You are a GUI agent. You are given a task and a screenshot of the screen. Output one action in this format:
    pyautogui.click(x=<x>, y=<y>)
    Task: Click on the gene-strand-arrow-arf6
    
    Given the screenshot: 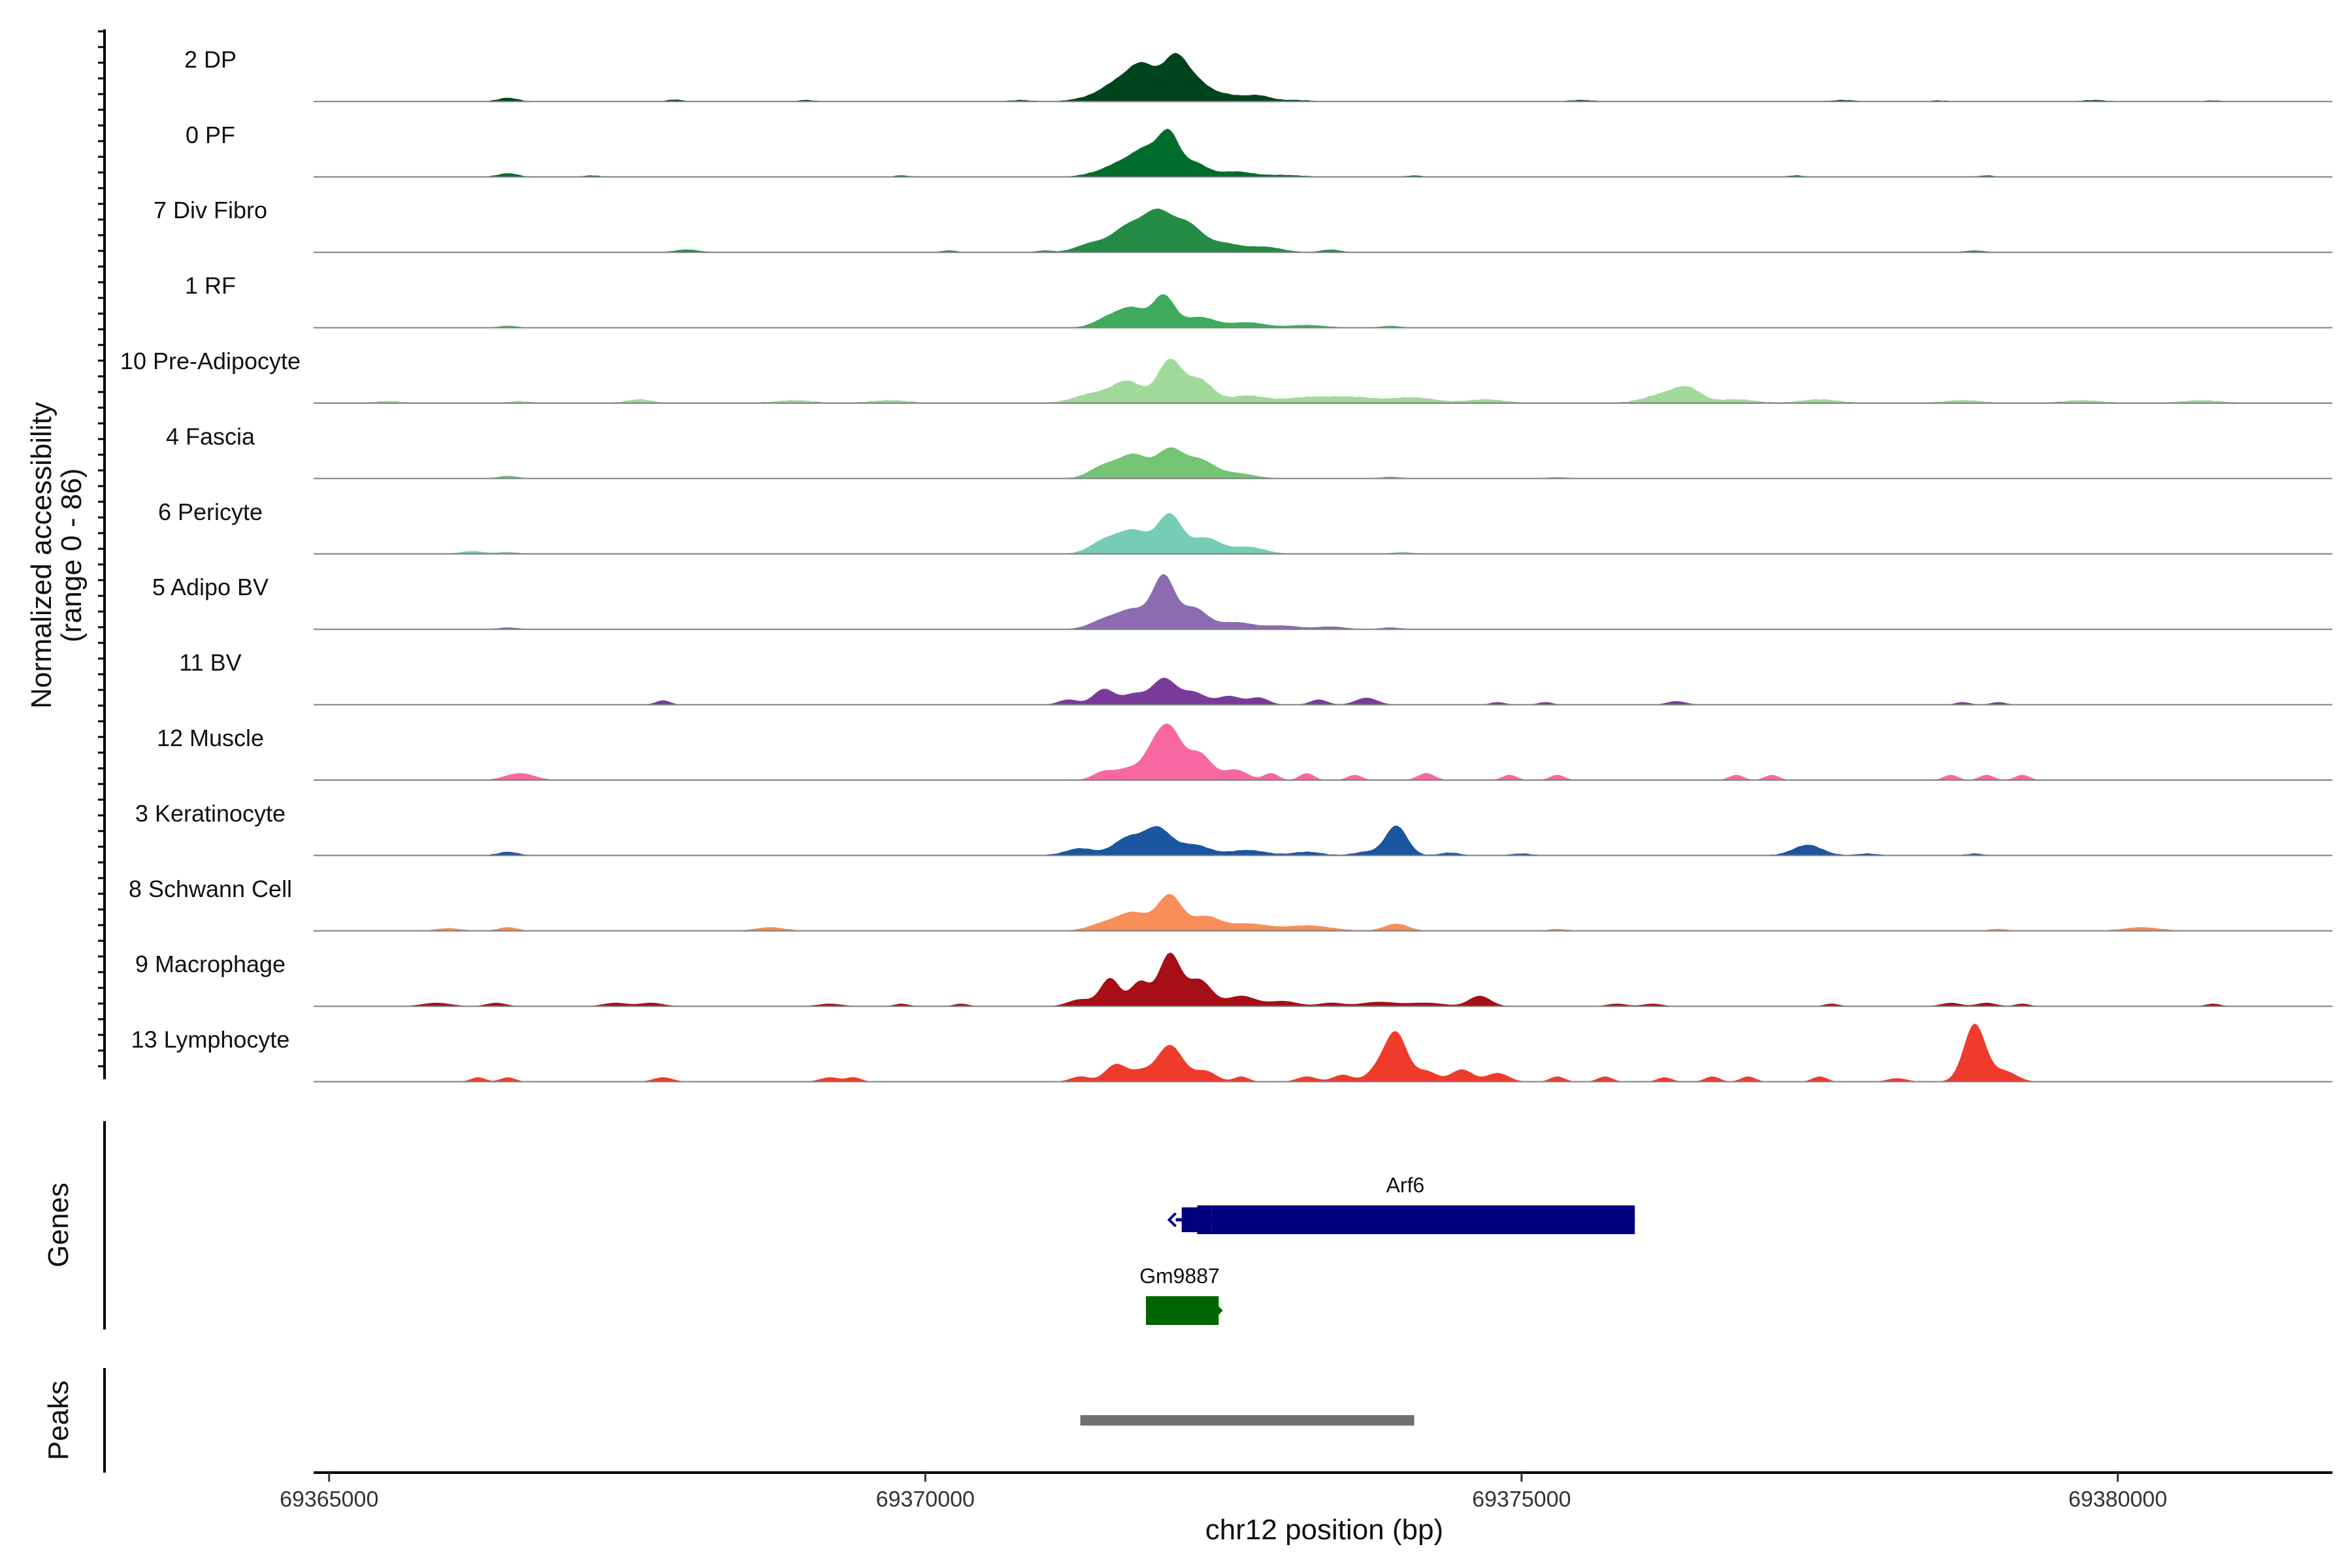 What is the action you would take?
    pyautogui.click(x=1172, y=1220)
    